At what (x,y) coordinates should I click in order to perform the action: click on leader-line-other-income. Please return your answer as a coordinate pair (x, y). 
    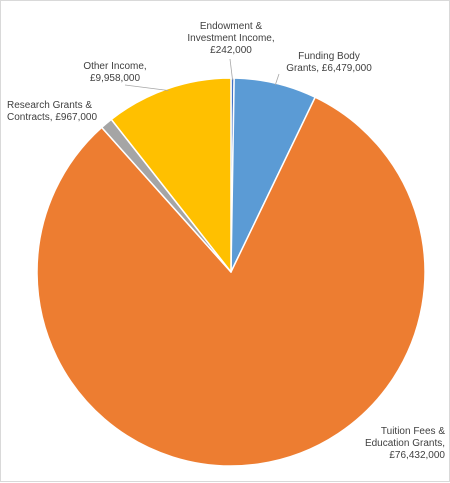
    Looking at the image, I should click on (146, 88).